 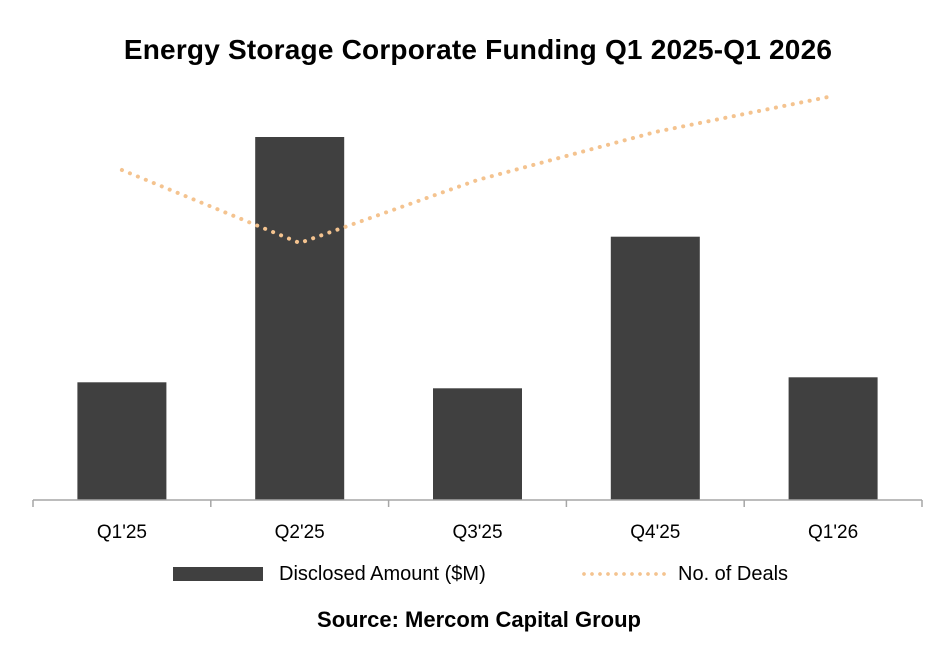 I want to click on bar-q425, so click(x=655, y=368).